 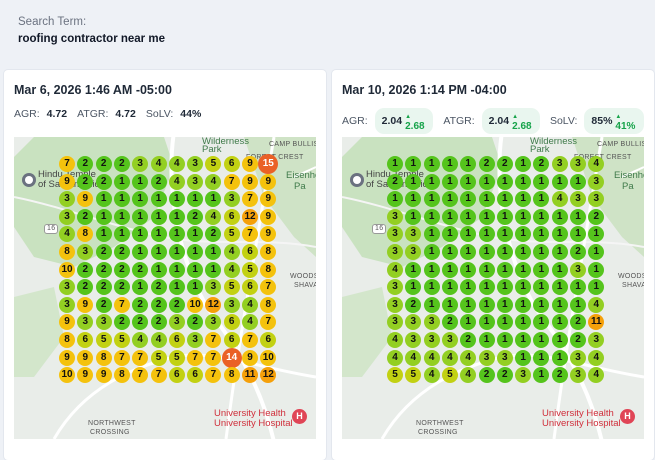 What do you see at coordinates (596, 322) in the screenshot?
I see `rank-cell: 11` at bounding box center [596, 322].